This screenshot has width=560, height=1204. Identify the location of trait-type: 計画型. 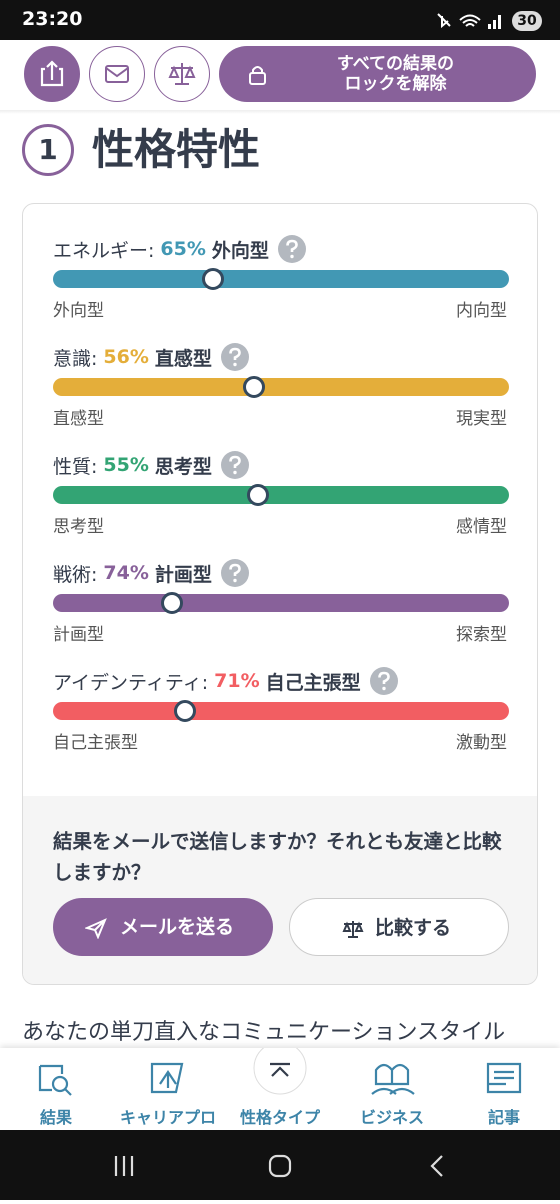
(183, 574).